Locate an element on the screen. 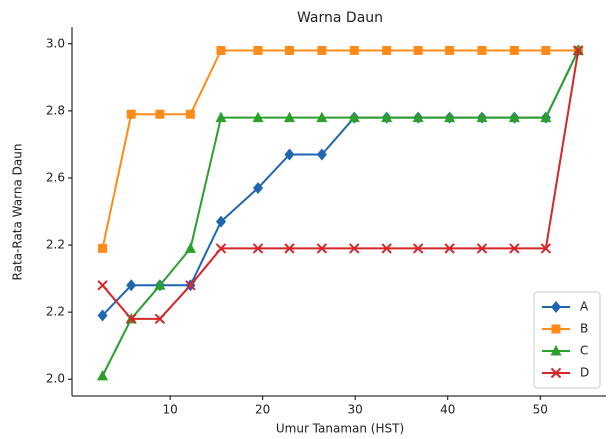  x-tick-label: 40 is located at coordinates (447, 410).